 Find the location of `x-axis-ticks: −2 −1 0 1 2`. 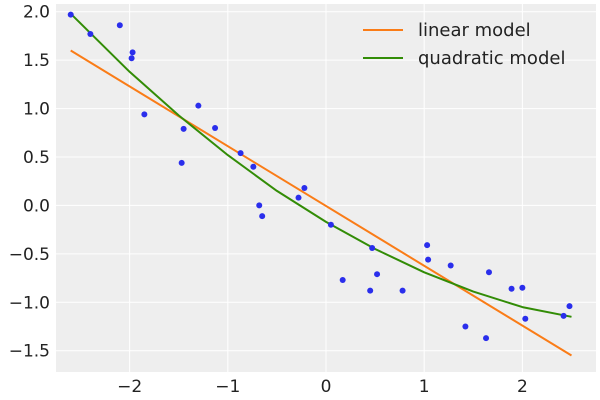

x-axis-ticks: −2 −1 0 1 2 is located at coordinates (322, 387).